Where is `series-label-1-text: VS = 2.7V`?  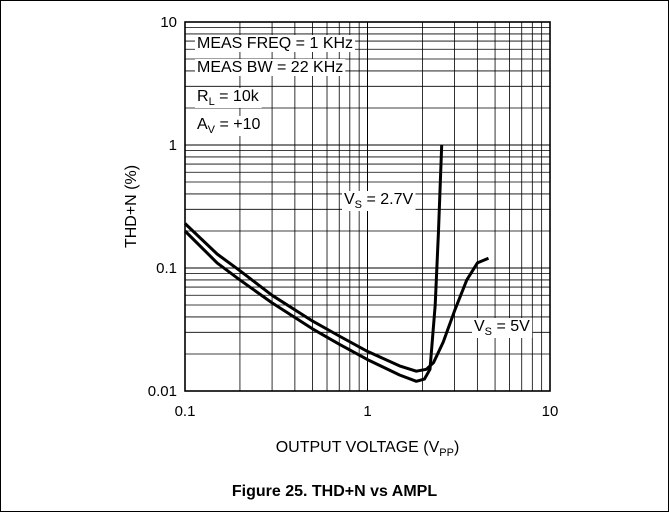
series-label-1-text: VS = 2.7V is located at coordinates (378, 201).